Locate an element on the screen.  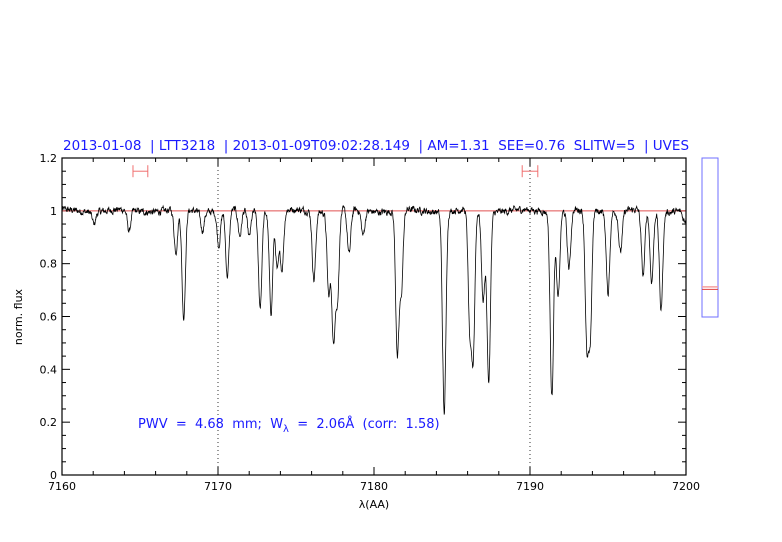
side-indicator is located at coordinates (710, 237).